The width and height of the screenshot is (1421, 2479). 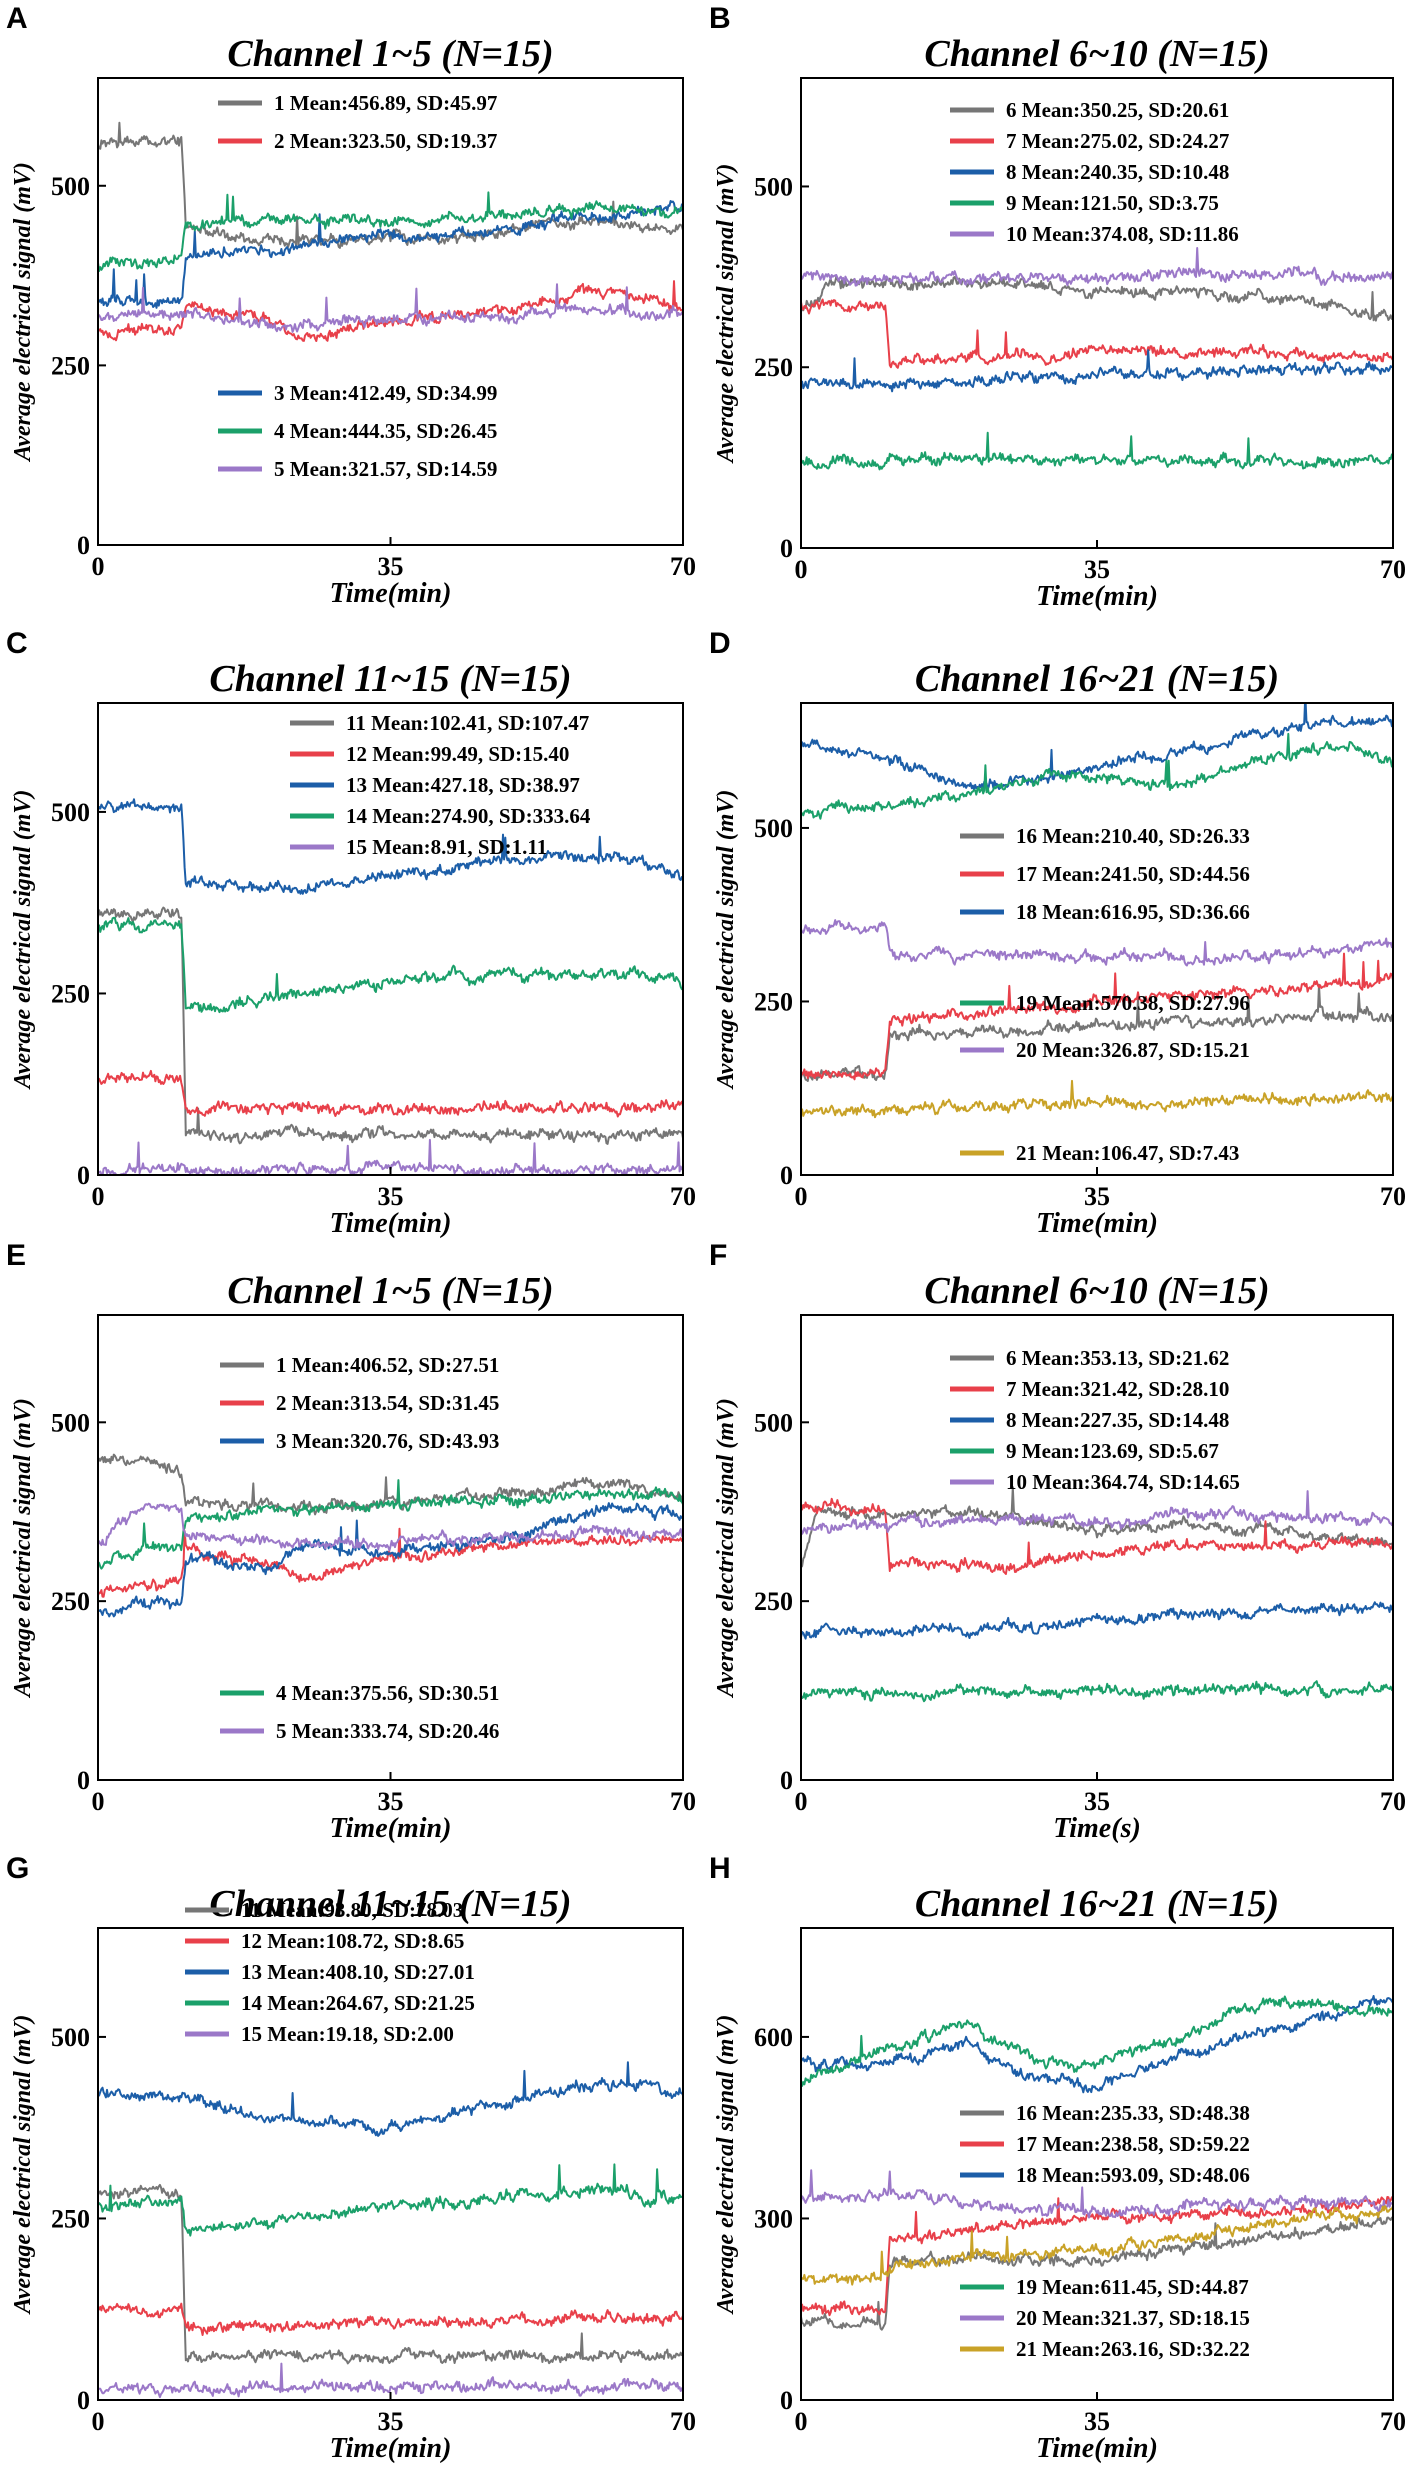 I want to click on panel-letter: F, so click(x=718, y=1255).